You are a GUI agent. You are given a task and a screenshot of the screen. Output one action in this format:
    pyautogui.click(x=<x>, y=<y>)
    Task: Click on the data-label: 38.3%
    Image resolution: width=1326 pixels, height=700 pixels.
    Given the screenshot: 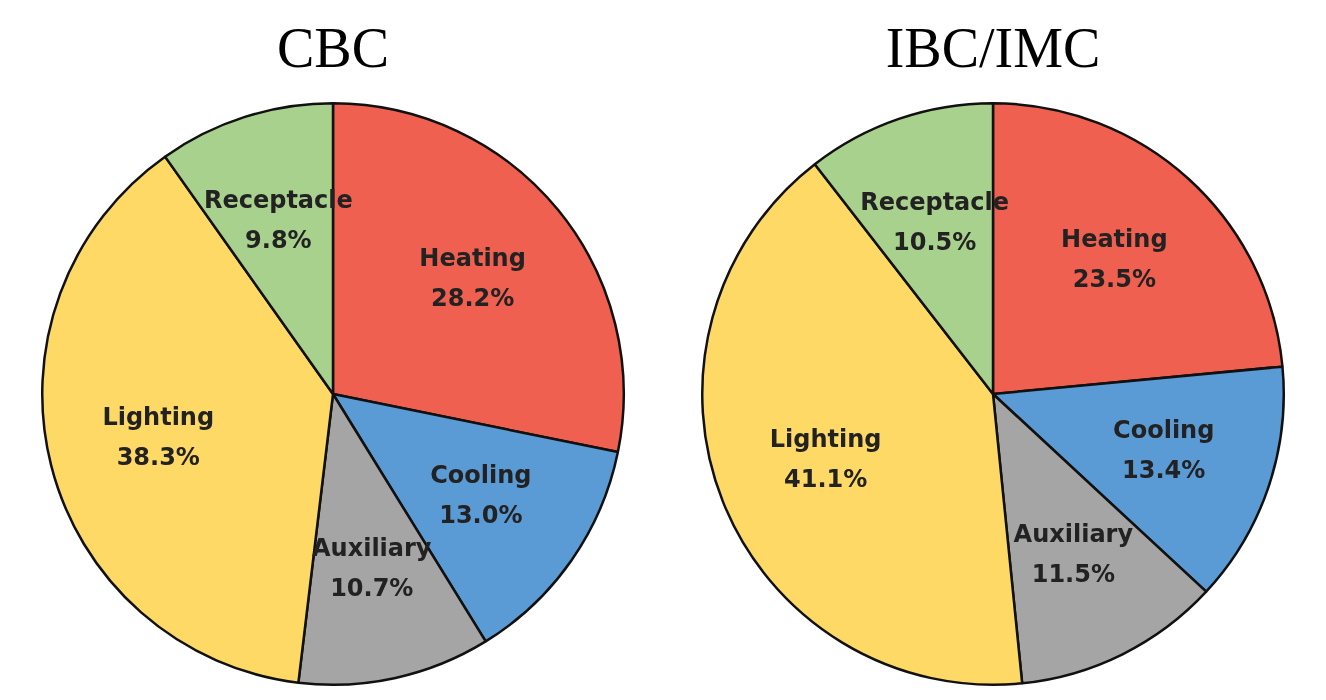 What is the action you would take?
    pyautogui.click(x=158, y=456)
    